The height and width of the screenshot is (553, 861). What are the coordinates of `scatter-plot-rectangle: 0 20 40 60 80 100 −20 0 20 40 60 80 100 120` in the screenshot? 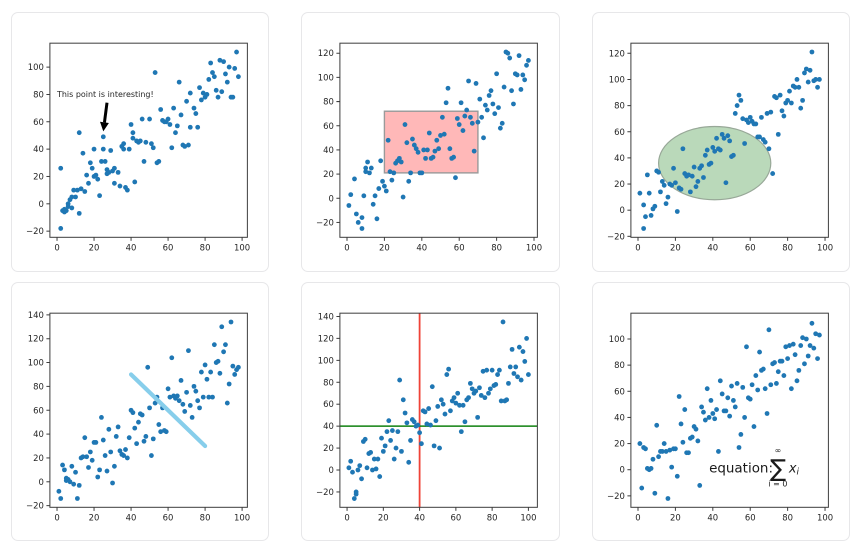 It's located at (429, 147).